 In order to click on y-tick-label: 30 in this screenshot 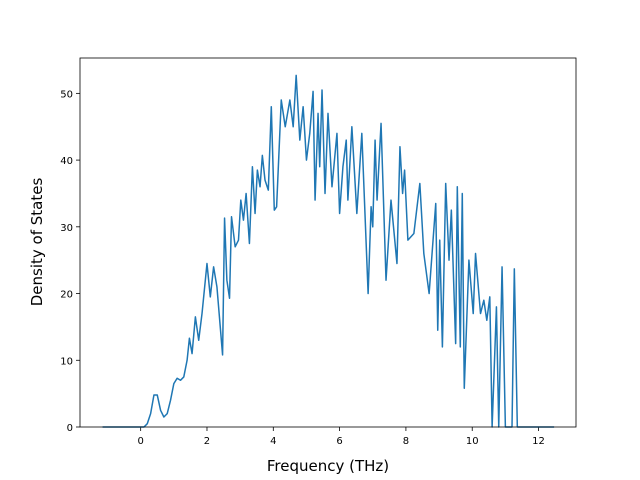, I will do `click(66, 228)`.